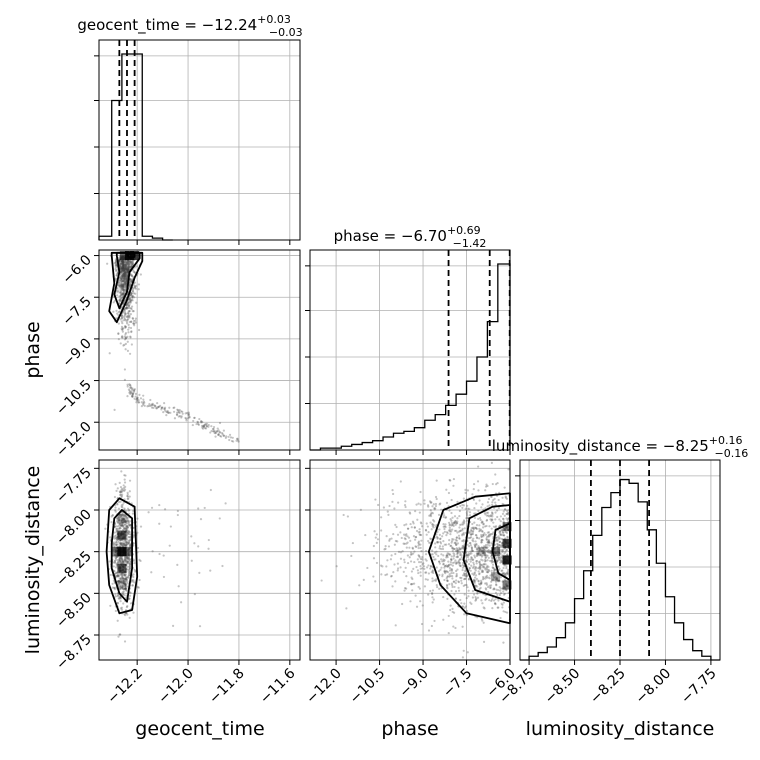 The width and height of the screenshot is (760, 760). What do you see at coordinates (74, 653) in the screenshot?
I see `y-tick-label-luminosity-distance: −8.75` at bounding box center [74, 653].